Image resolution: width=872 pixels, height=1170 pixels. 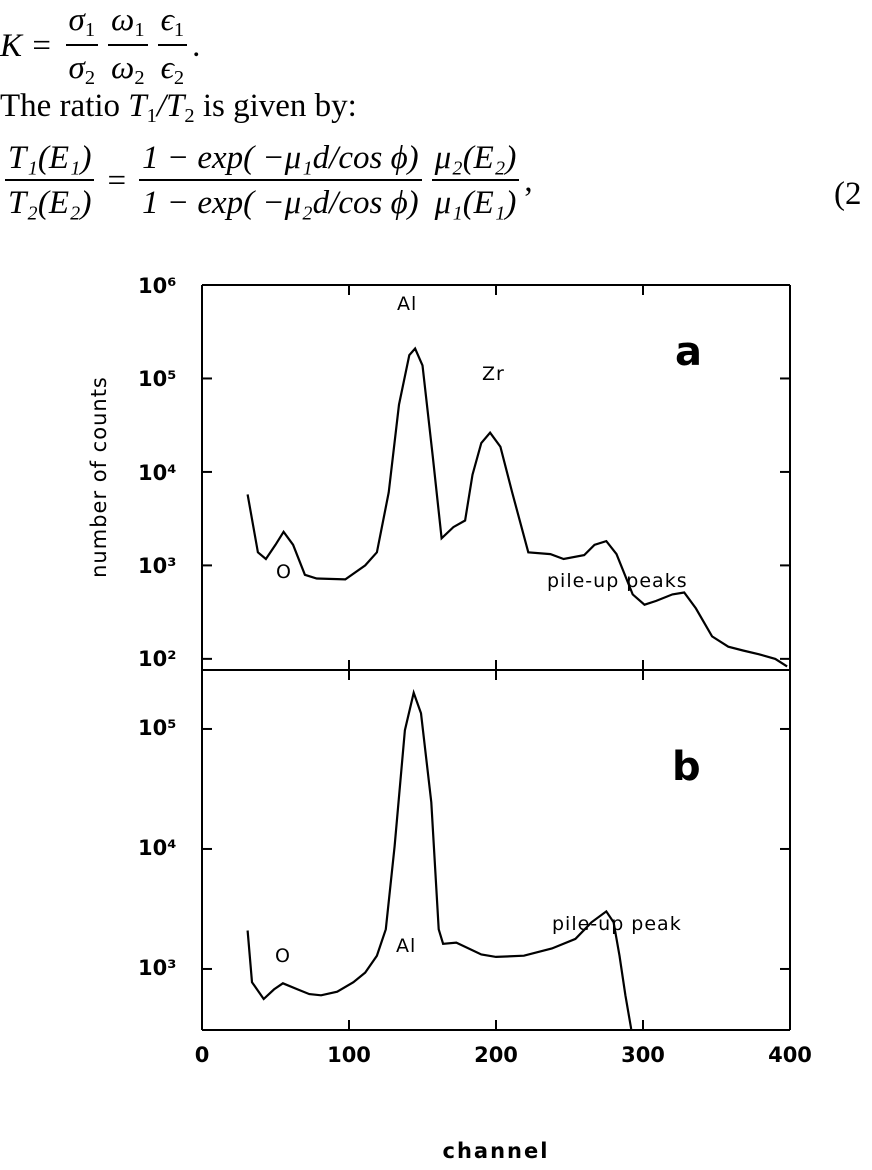 I want to click on annotation-b-o: O, so click(x=283, y=956).